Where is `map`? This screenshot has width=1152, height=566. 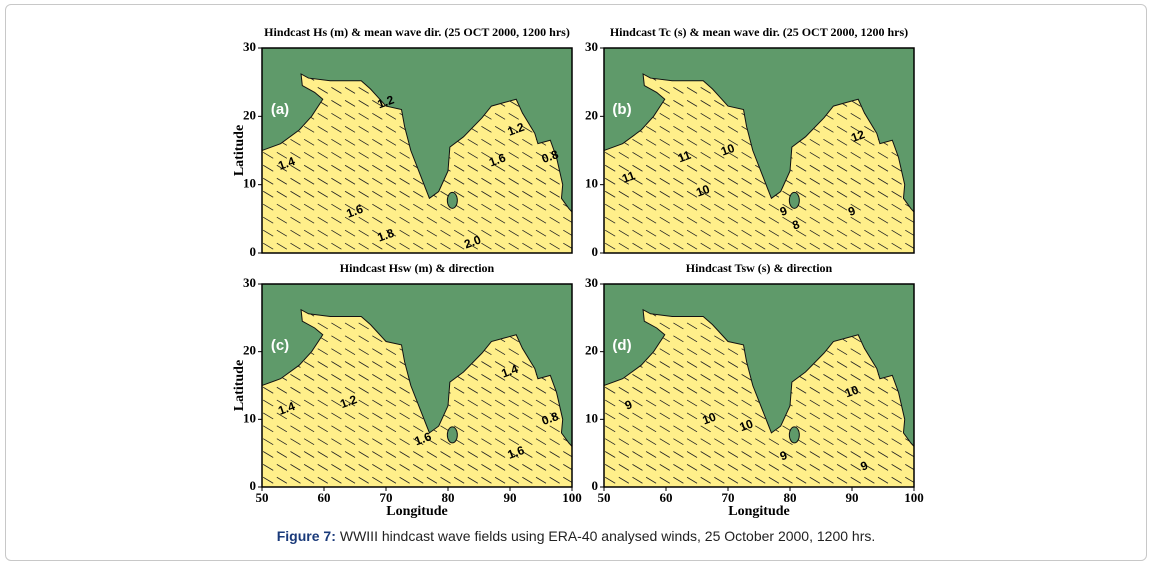
map is located at coordinates (417, 385).